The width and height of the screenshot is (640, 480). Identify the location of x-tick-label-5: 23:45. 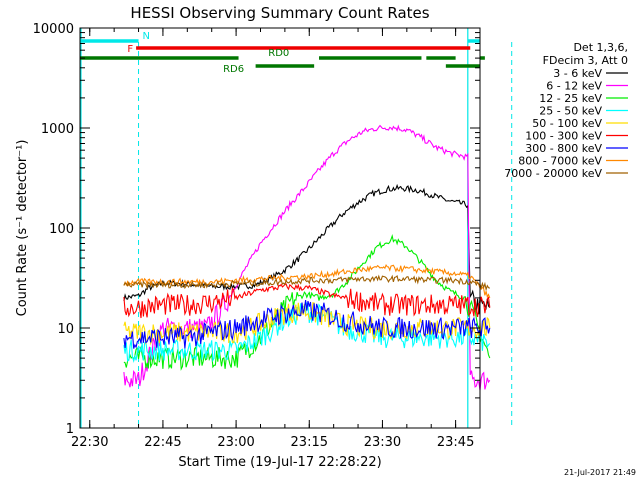
(455, 442).